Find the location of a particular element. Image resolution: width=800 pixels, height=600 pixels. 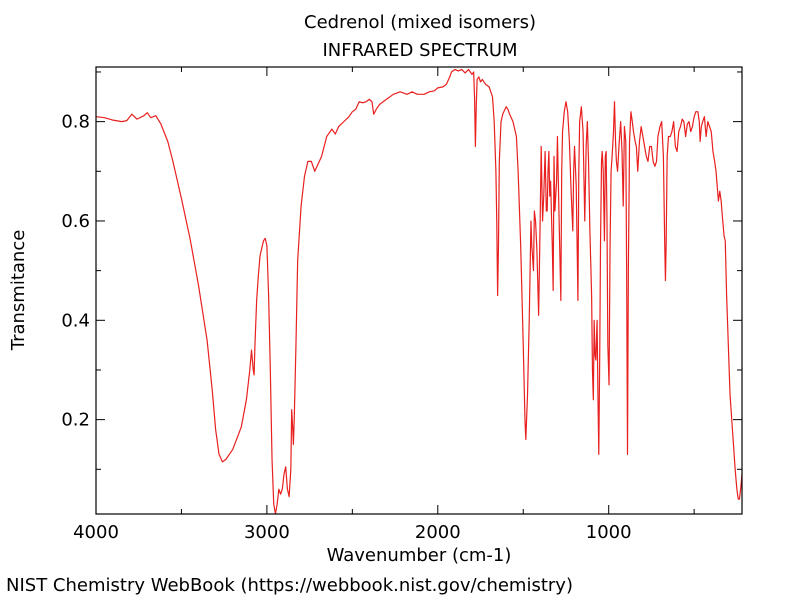

x-tick-label: 4000 is located at coordinates (96, 532).